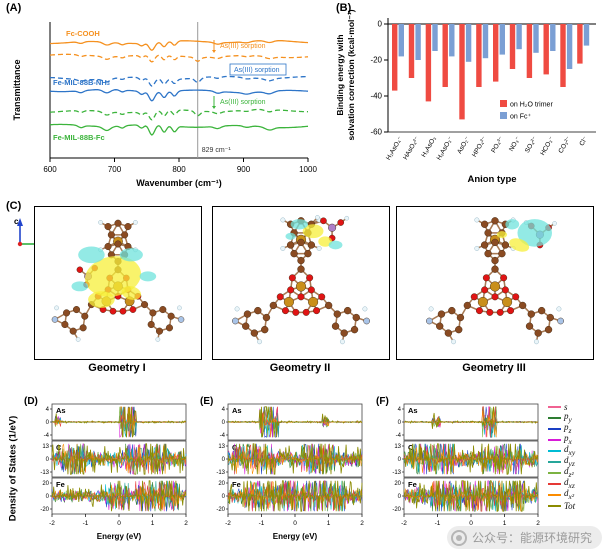  I want to click on dos-legend-entry: Tot, so click(561, 506).